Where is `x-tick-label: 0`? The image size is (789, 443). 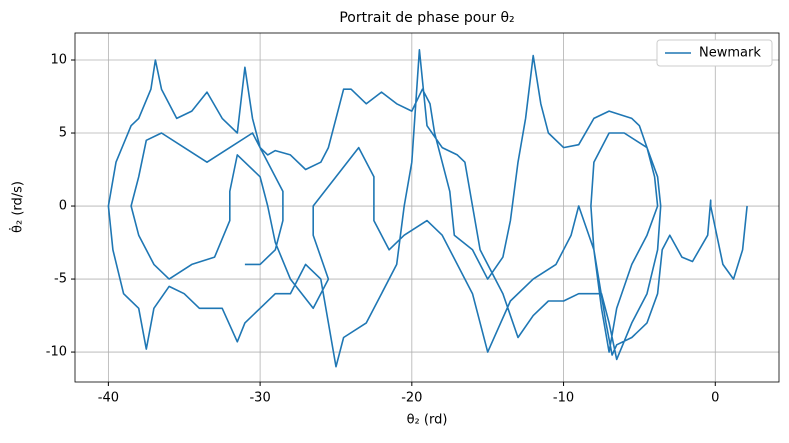 x-tick-label: 0 is located at coordinates (715, 398).